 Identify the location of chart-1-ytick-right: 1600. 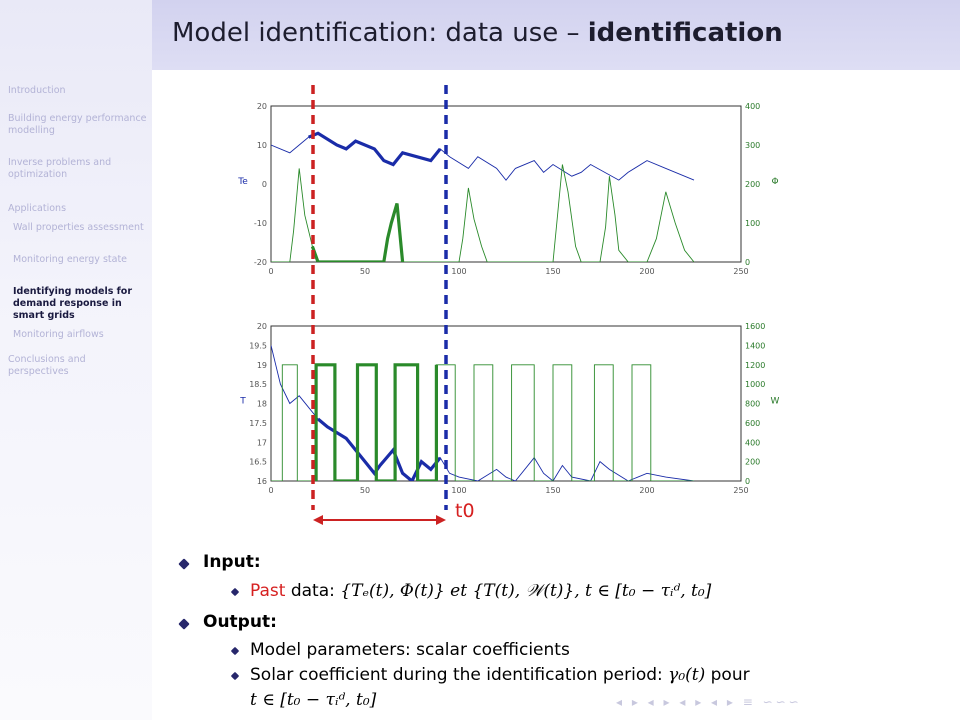
(755, 326).